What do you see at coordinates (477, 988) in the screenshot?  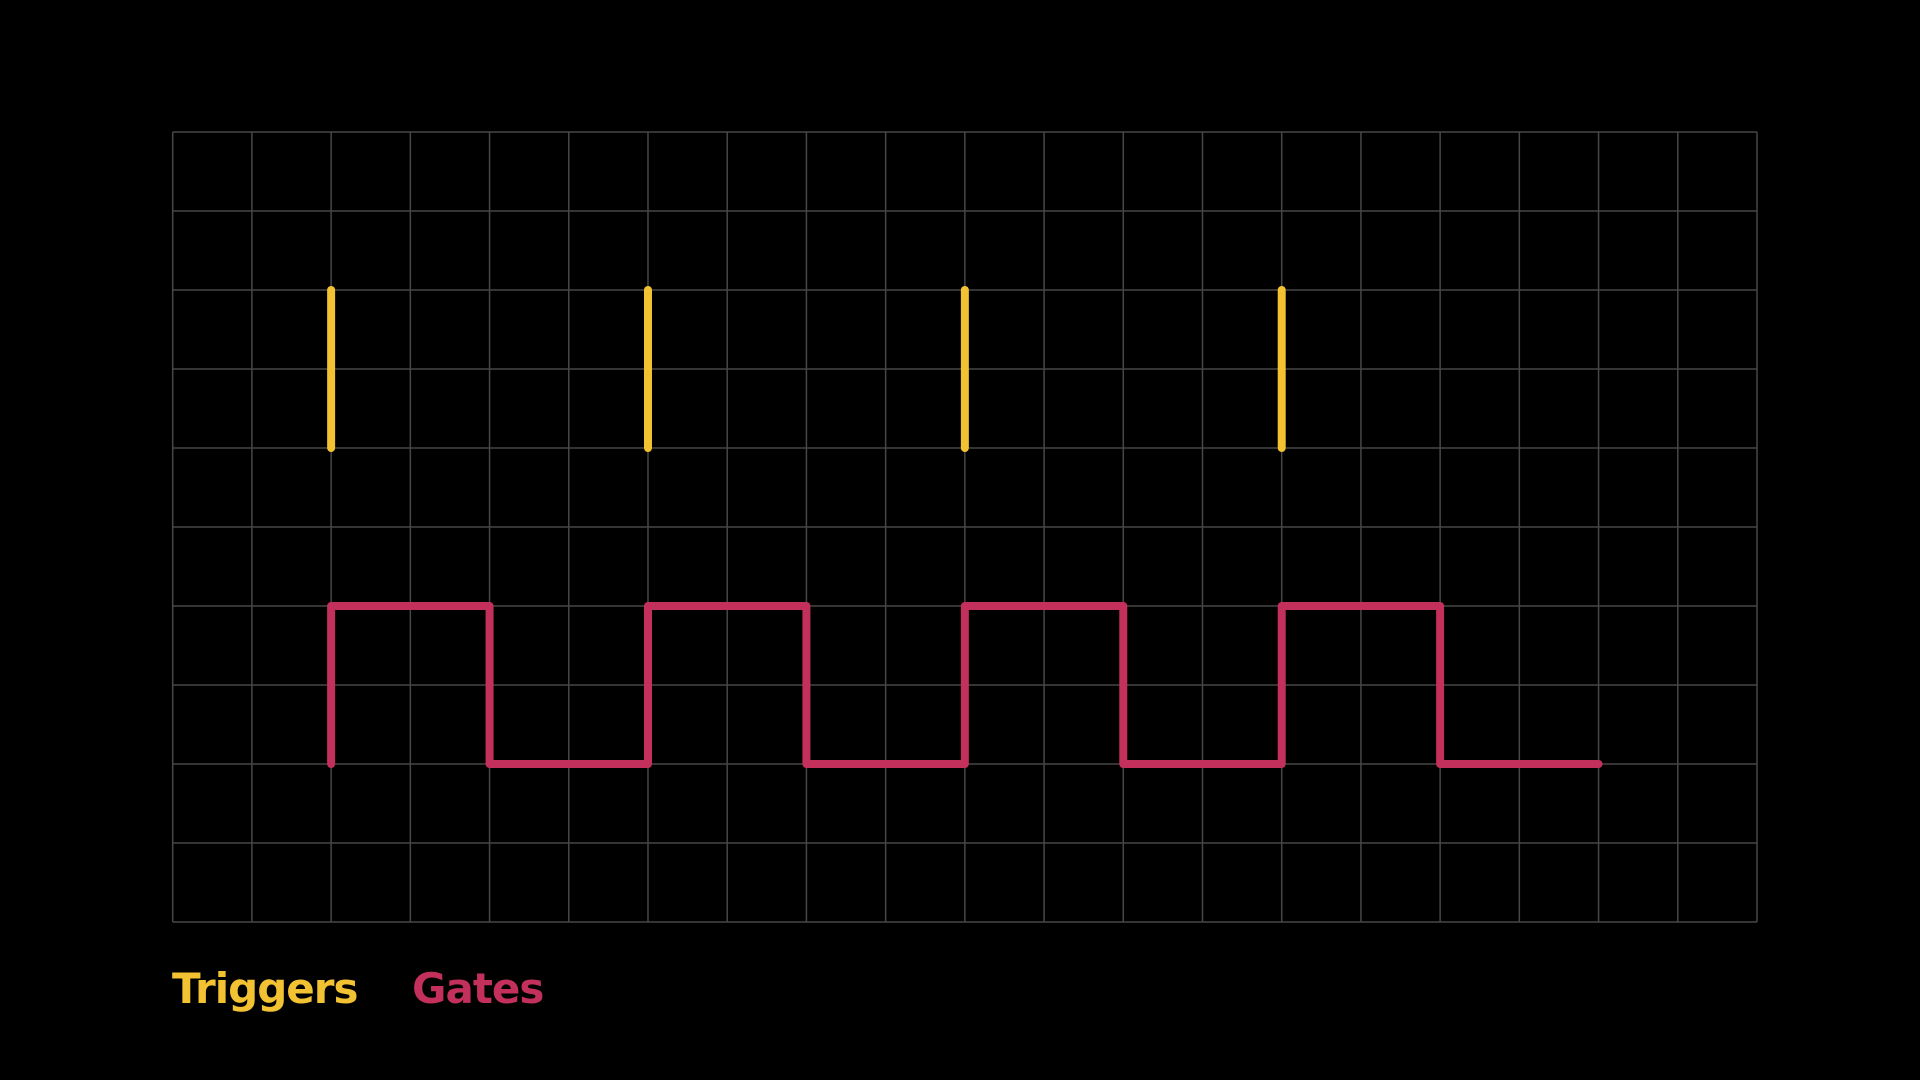 I see `legend-gates: Gates` at bounding box center [477, 988].